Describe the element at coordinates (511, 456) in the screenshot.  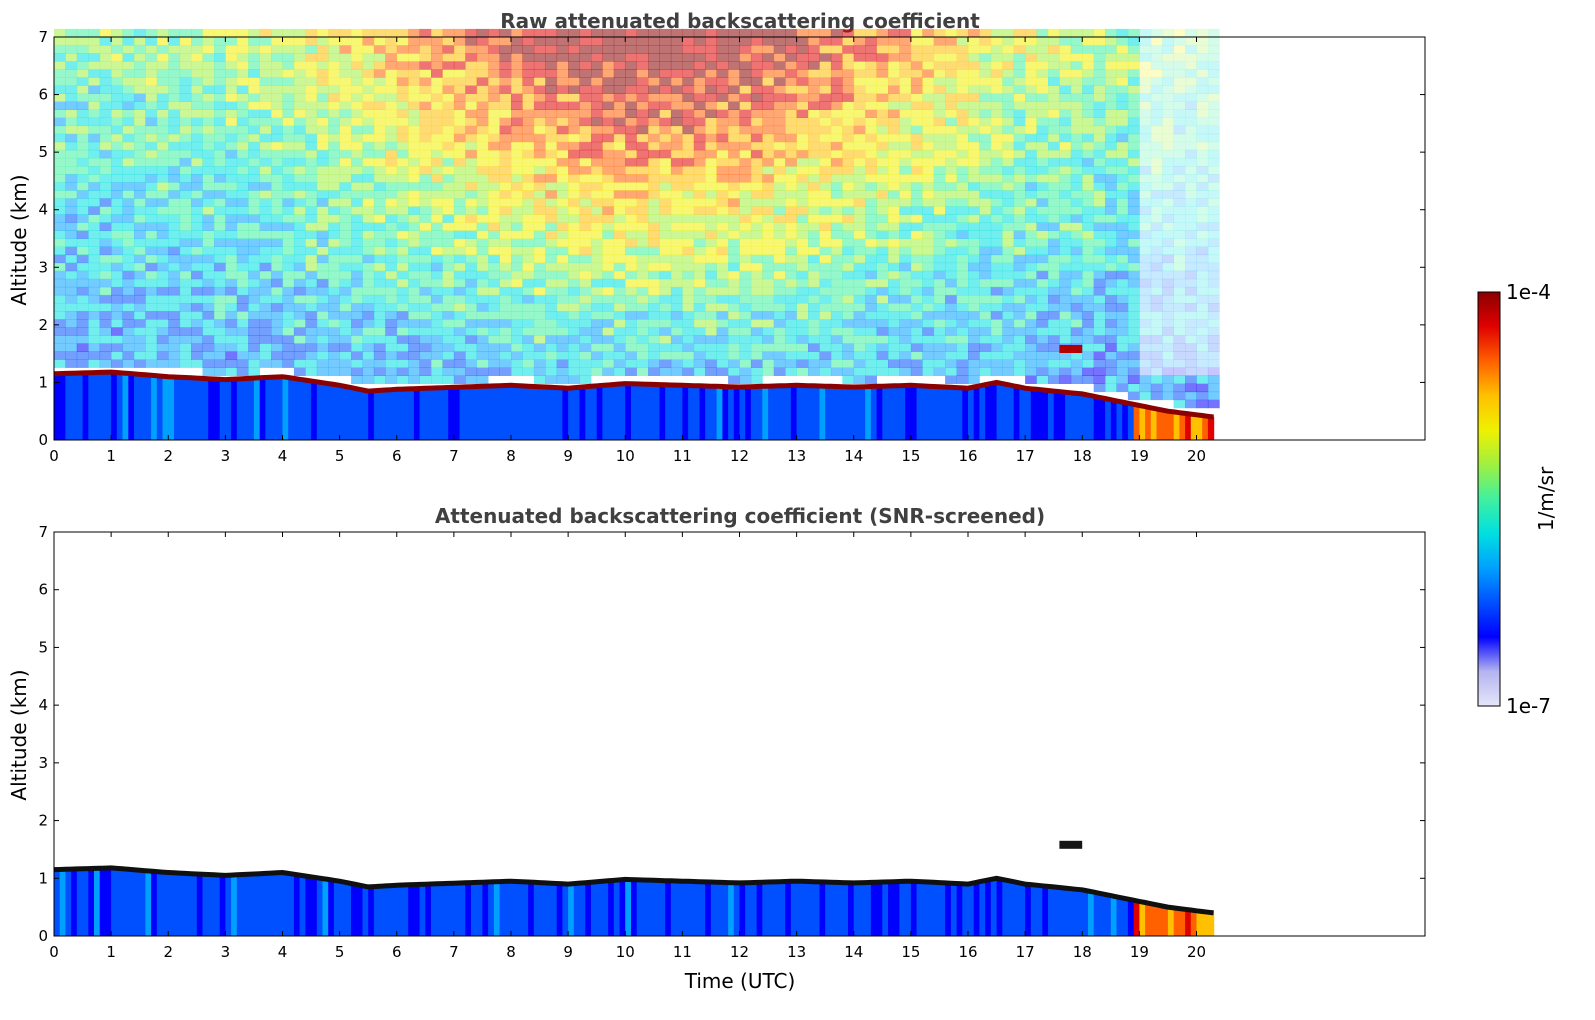
I see `x-tick-label: 8` at that location.